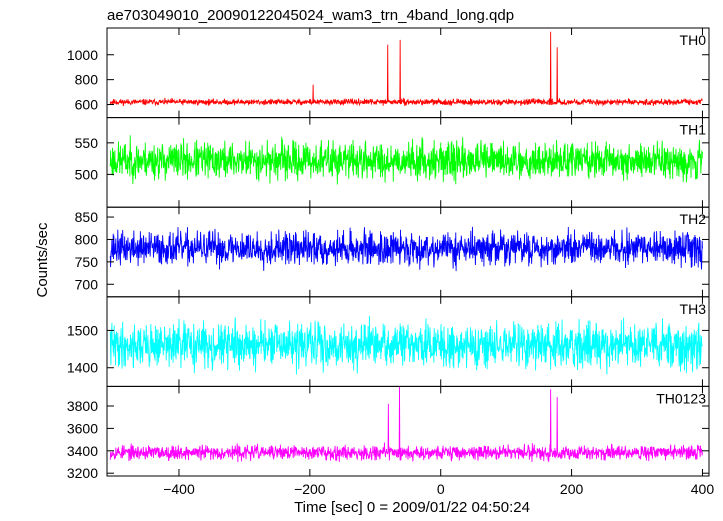 The image size is (723, 521). I want to click on series-line-th3, so click(406, 345).